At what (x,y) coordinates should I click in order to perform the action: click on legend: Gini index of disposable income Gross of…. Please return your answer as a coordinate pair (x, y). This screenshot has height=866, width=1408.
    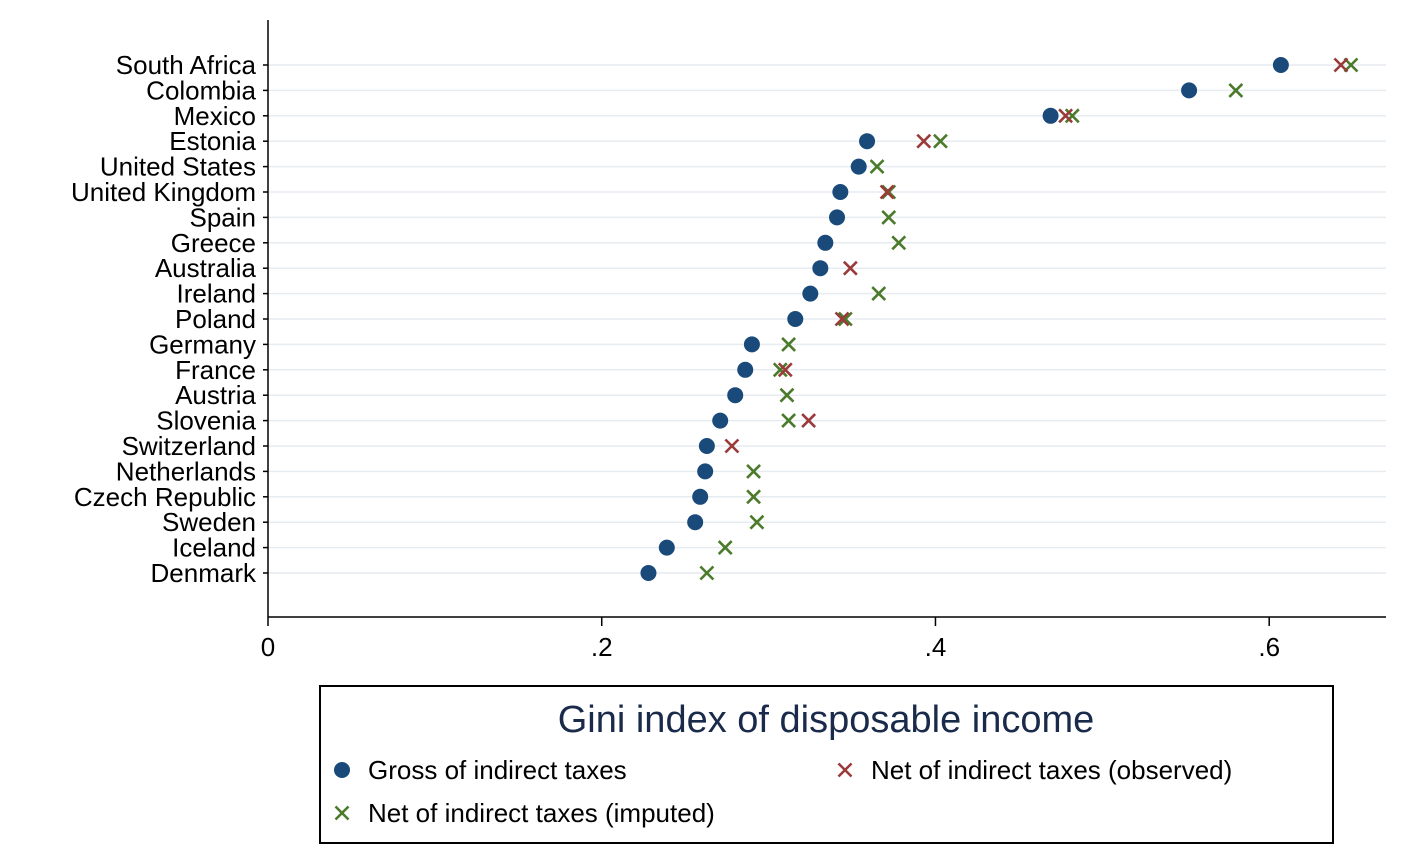
    Looking at the image, I should click on (826, 764).